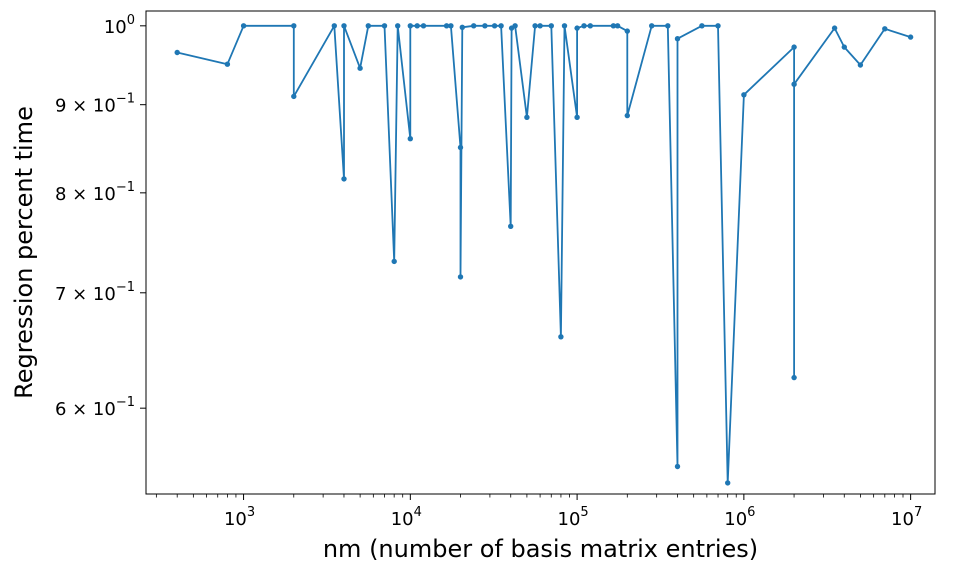 This screenshot has width=971, height=572. I want to click on y-tick-label: 7 × 10⁻¹, so click(95, 292).